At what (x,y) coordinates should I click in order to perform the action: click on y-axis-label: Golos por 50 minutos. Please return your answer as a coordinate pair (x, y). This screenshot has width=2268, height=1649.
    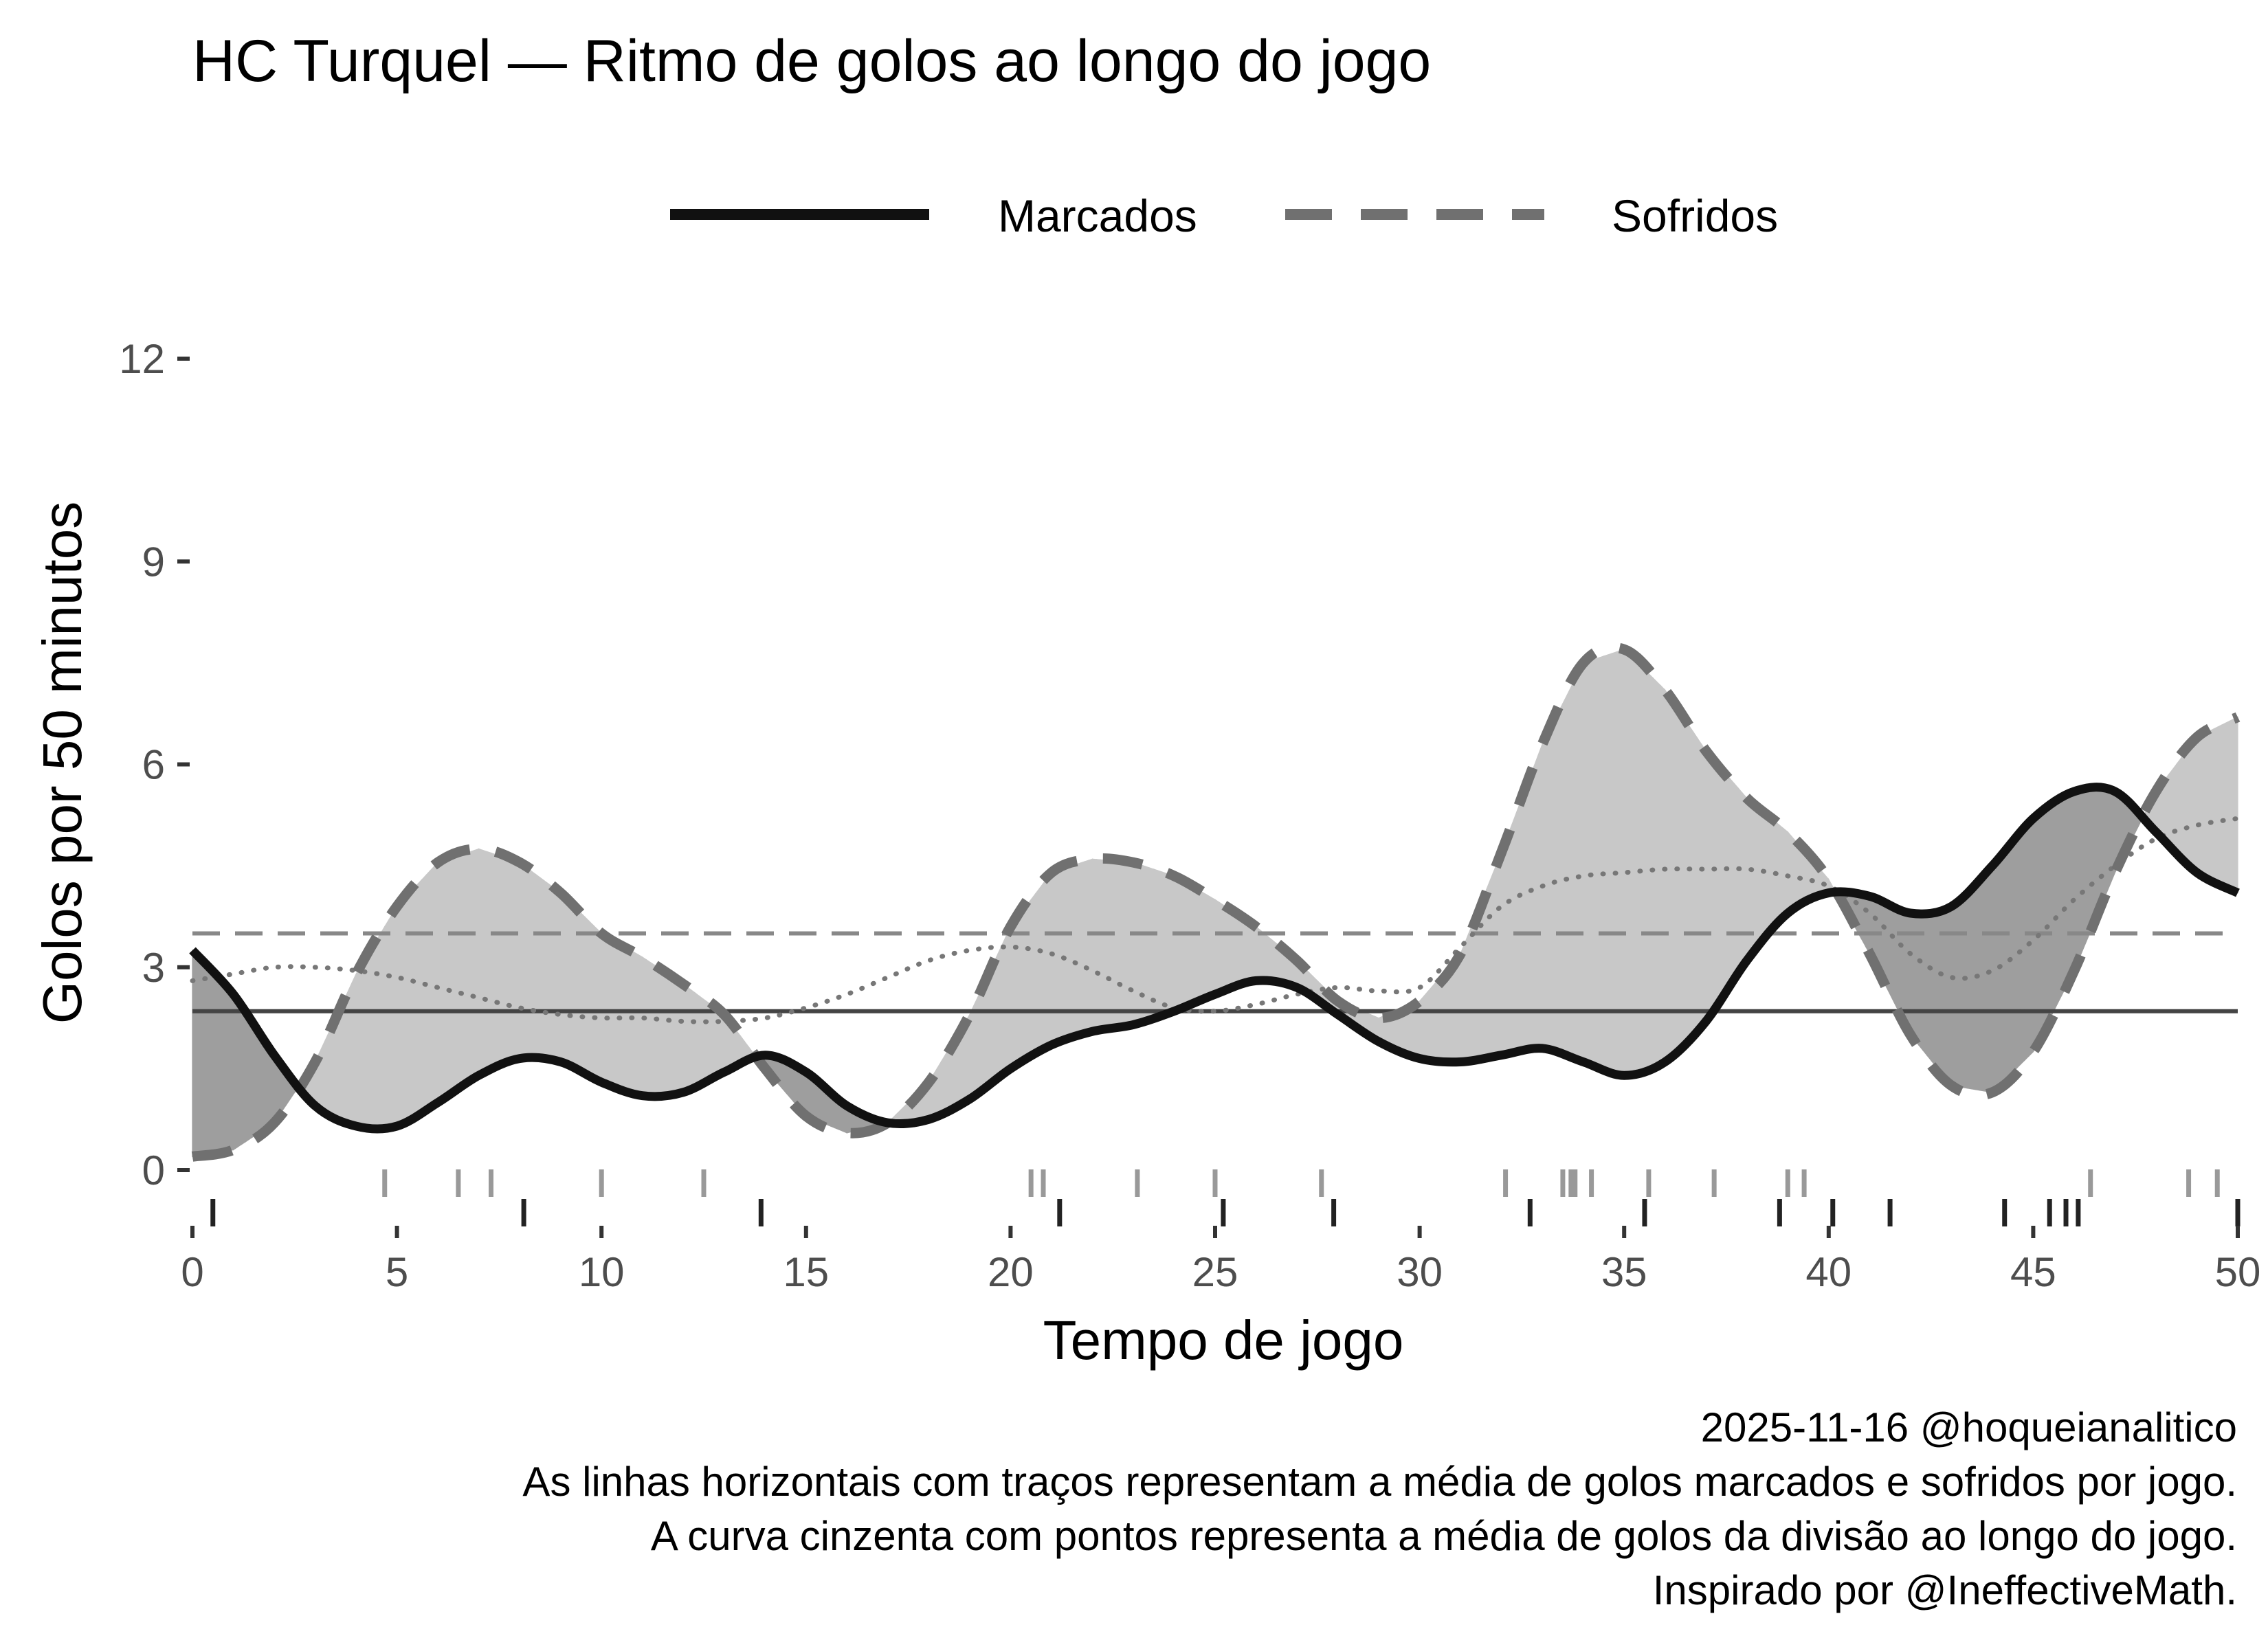
    Looking at the image, I should click on (62, 763).